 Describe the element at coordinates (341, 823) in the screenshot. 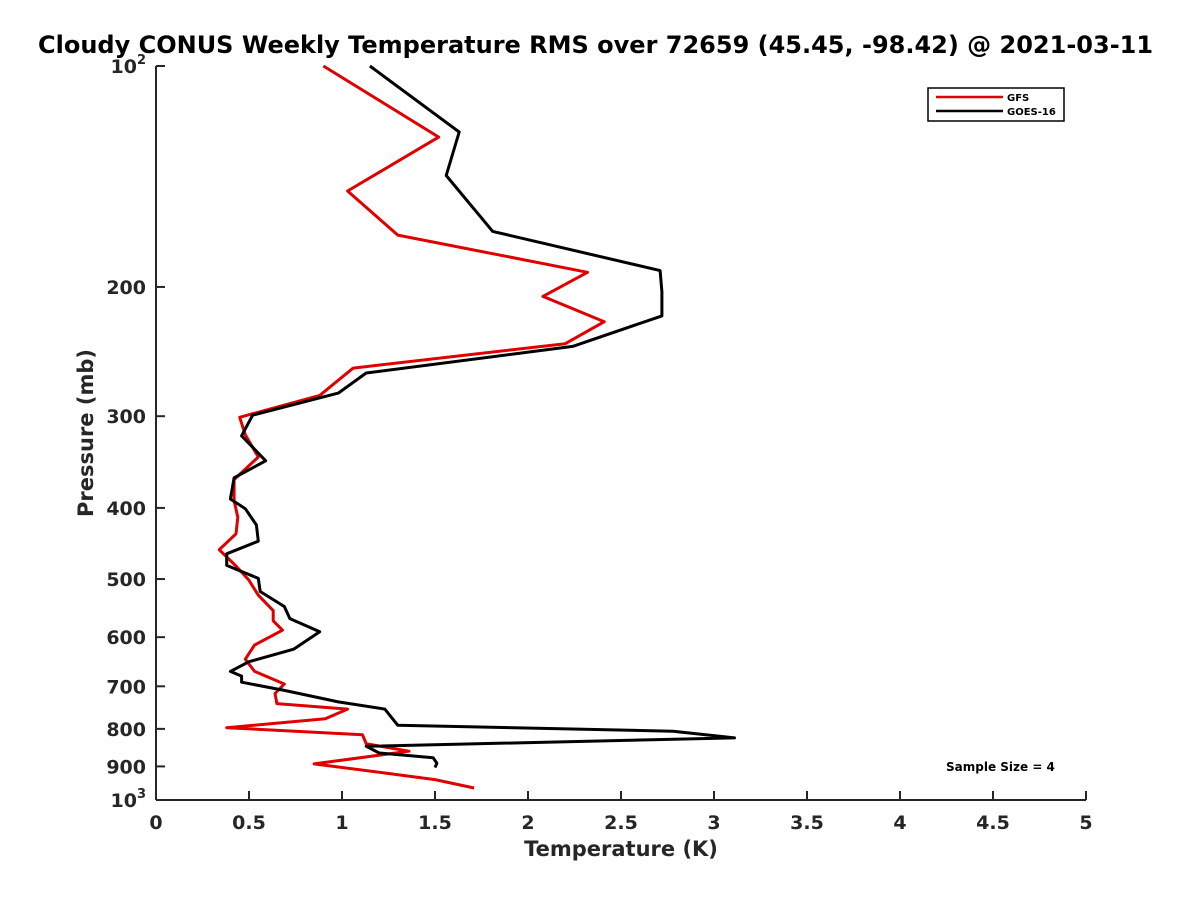

I see `x-tick-label: 1` at that location.